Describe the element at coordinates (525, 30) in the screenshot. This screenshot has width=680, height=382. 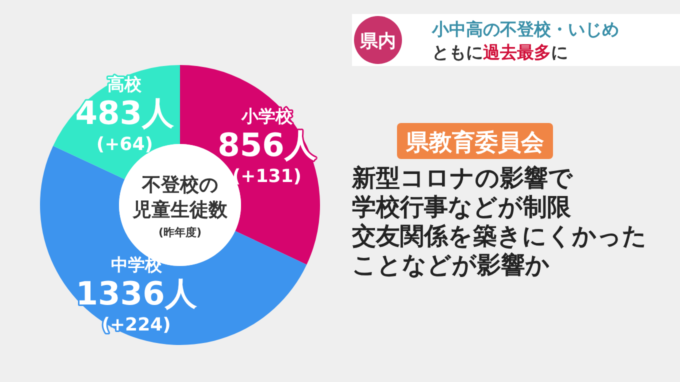
I see `text: 小中高の不登校・いじめ` at that location.